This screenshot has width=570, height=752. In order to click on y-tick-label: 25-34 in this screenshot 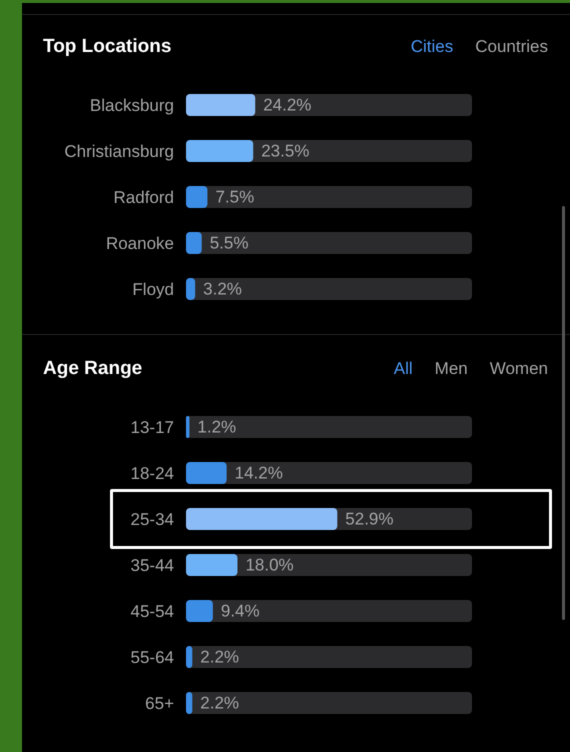, I will do `click(152, 520)`.